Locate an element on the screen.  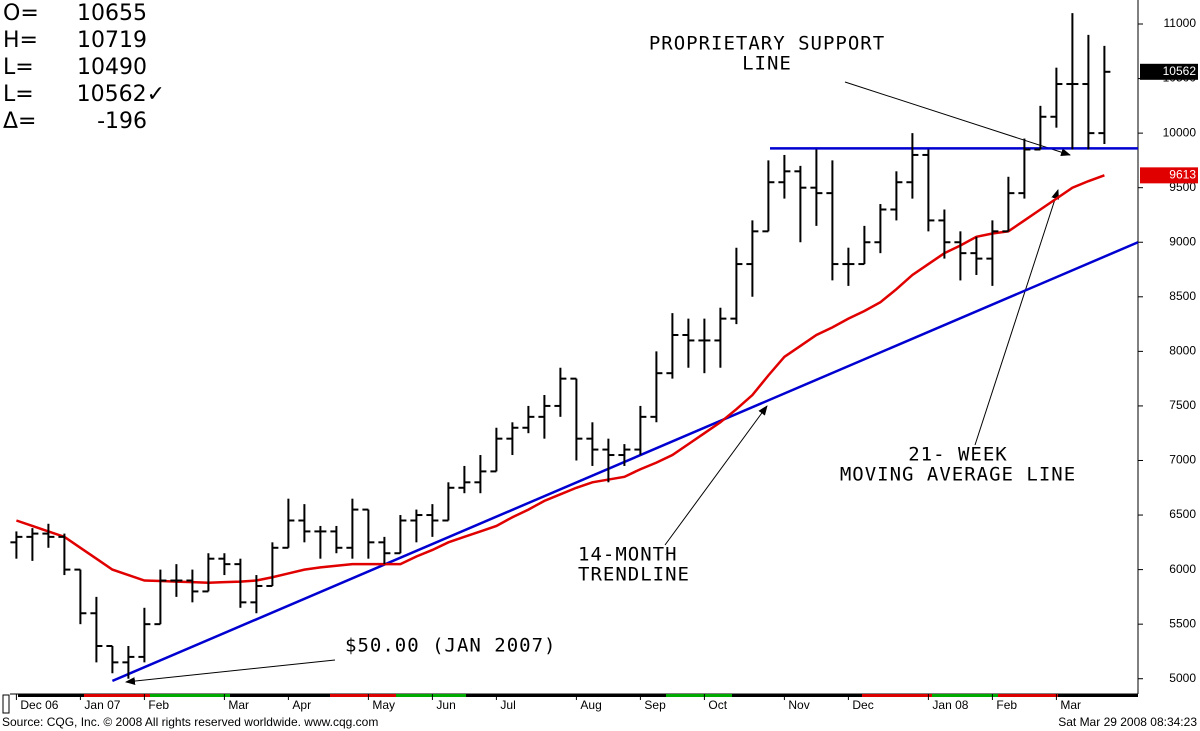
y-tick-label: 6500 is located at coordinates (1182, 514).